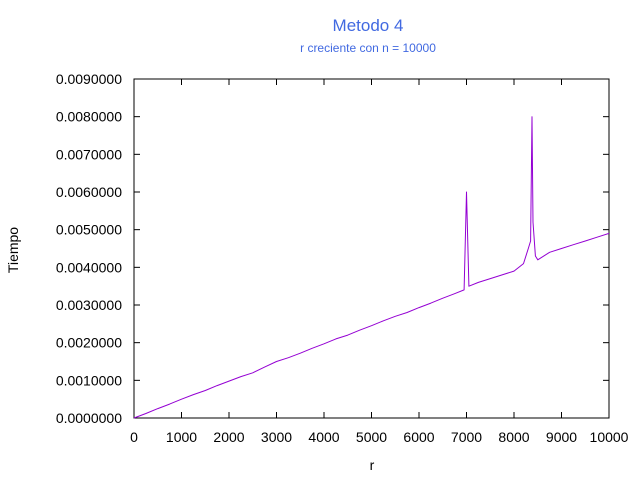  What do you see at coordinates (89, 117) in the screenshot?
I see `y-tick-label: 0.0080000` at bounding box center [89, 117].